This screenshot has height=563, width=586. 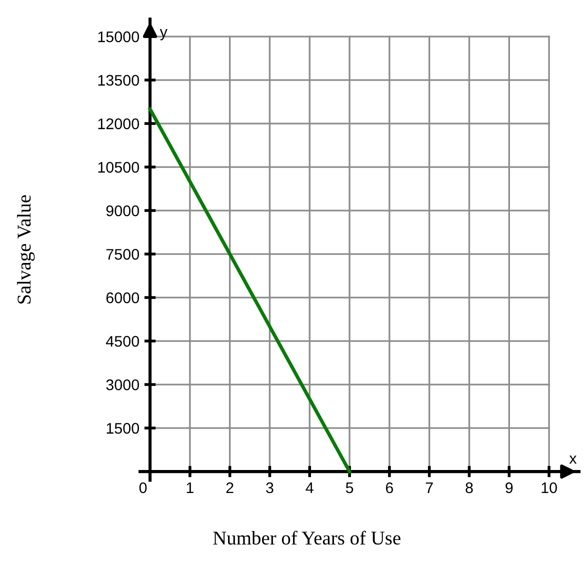 What do you see at coordinates (123, 210) in the screenshot?
I see `y-tick-label: 9000` at bounding box center [123, 210].